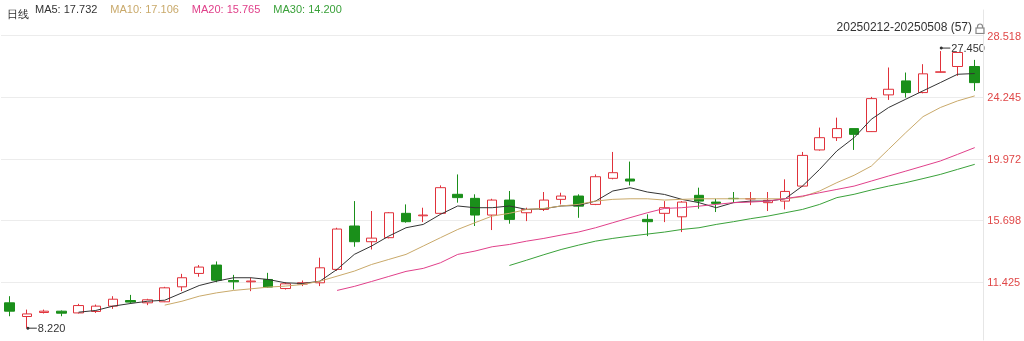 The image size is (1024, 341). What do you see at coordinates (144, 9) in the screenshot?
I see `text: MA10: 17.106` at bounding box center [144, 9].